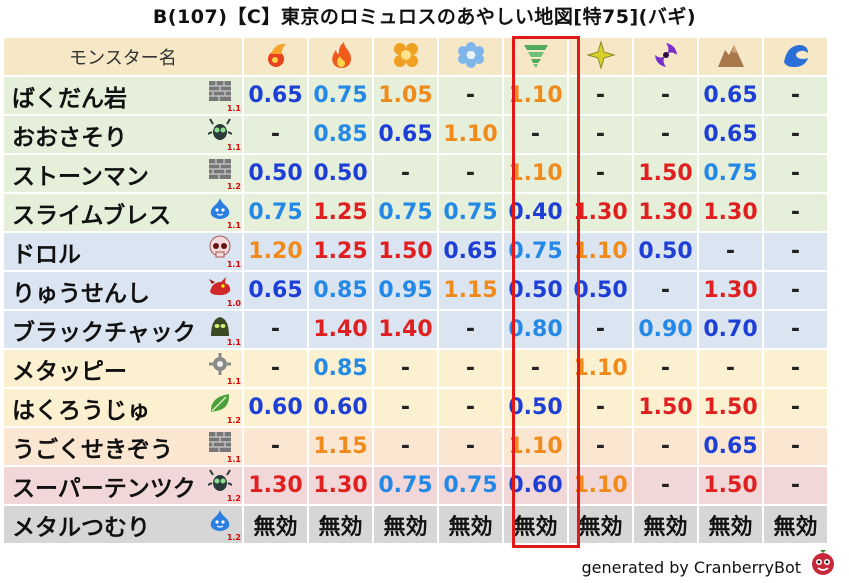  I want to click on table-row: ブラックチャック 1.1-1.40 1.40-0.80-0.90 0.70-, so click(415, 329).